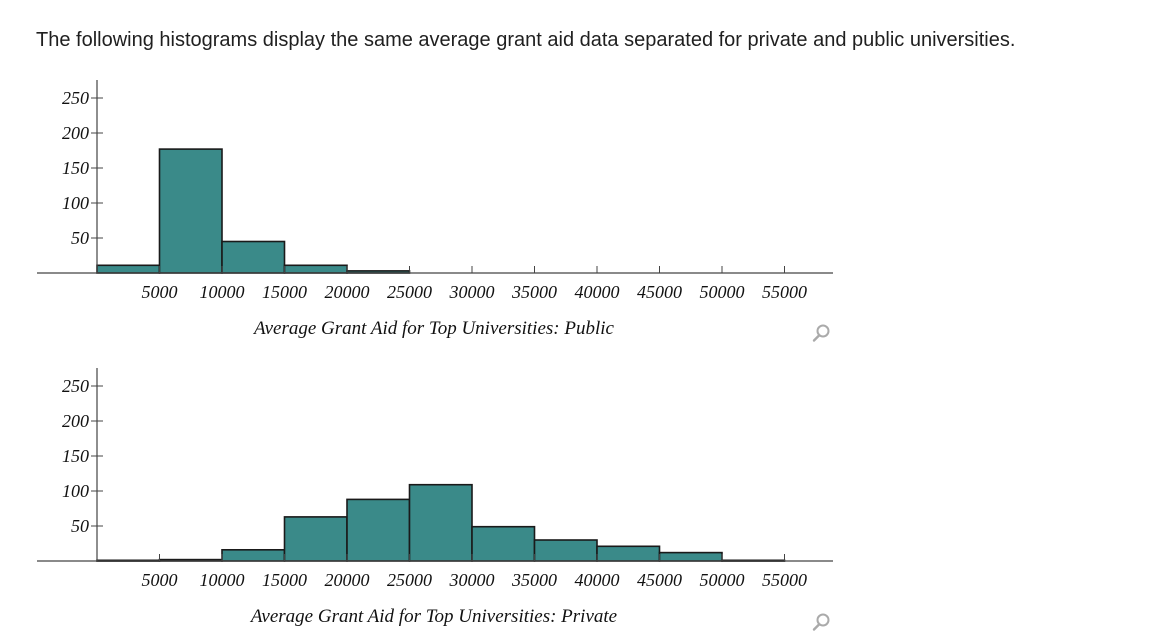 Image resolution: width=1172 pixels, height=637 pixels. What do you see at coordinates (284, 580) in the screenshot?
I see `x-tick-label-private: 15000` at bounding box center [284, 580].